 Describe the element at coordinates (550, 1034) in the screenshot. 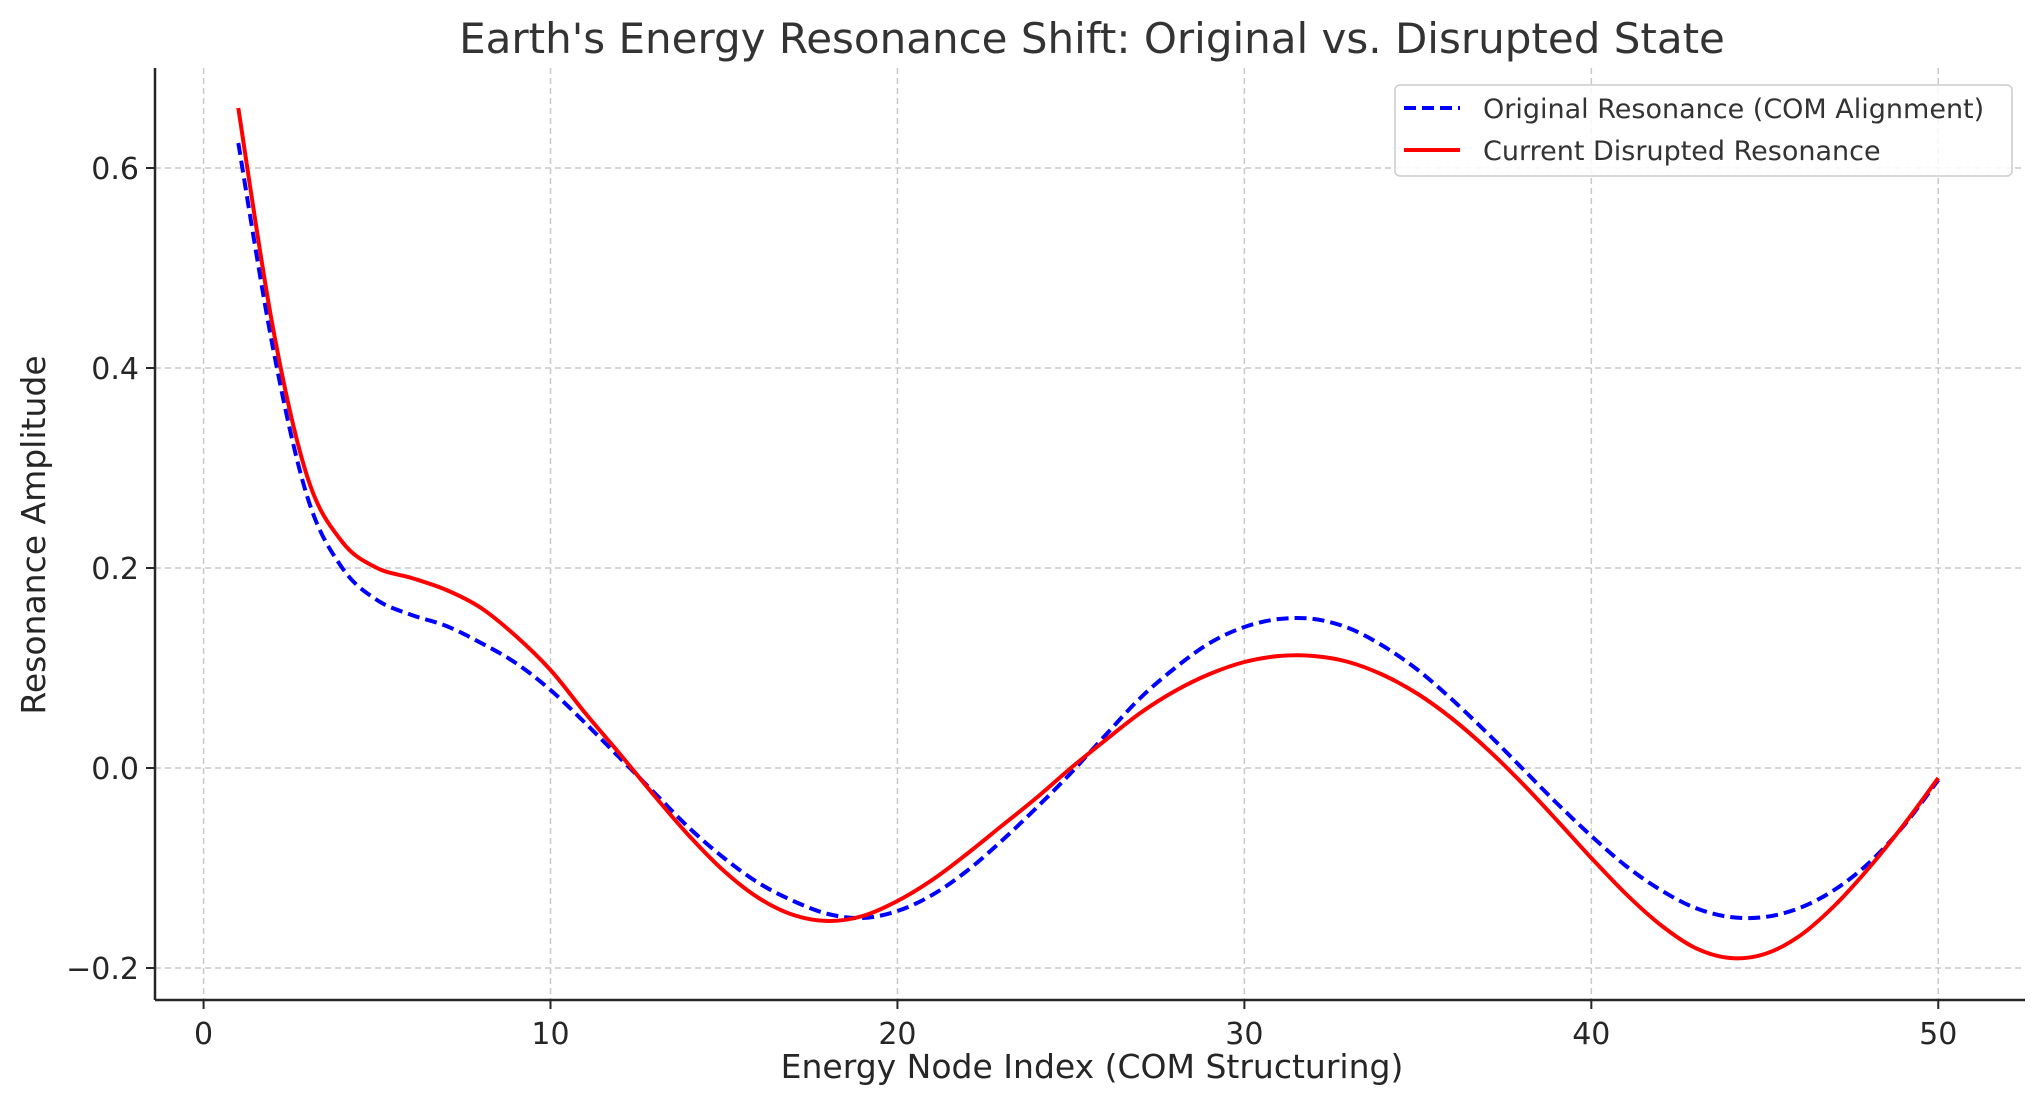

I see `x-tick-label: 10` at that location.